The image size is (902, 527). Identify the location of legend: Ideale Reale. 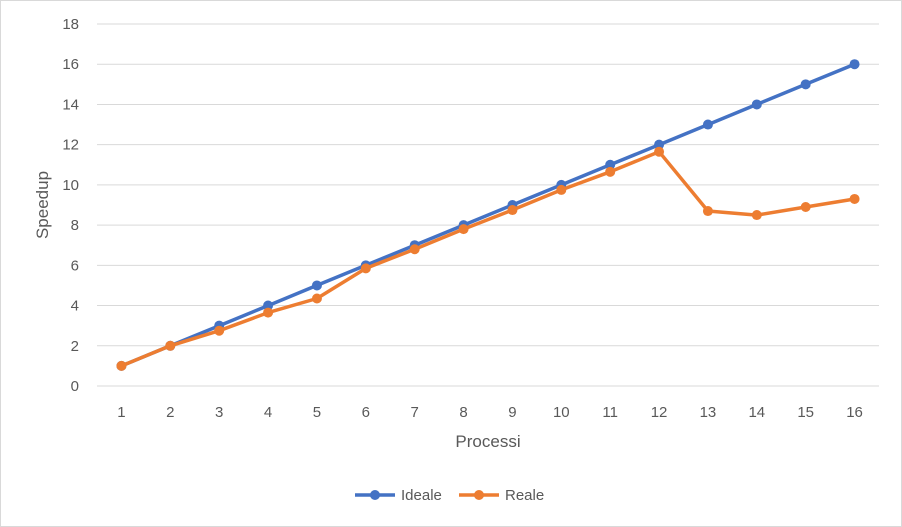
(449, 495).